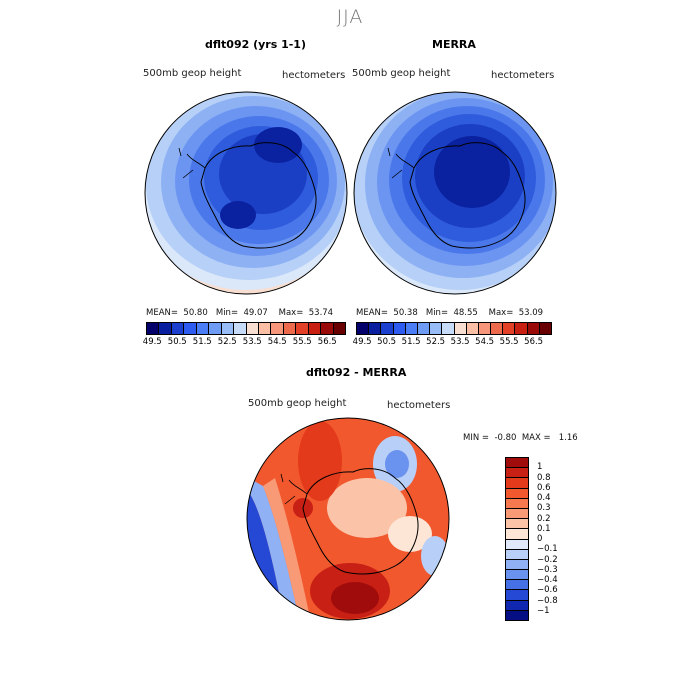 The image size is (700, 700). I want to click on merra-max: 53.09, so click(531, 313).